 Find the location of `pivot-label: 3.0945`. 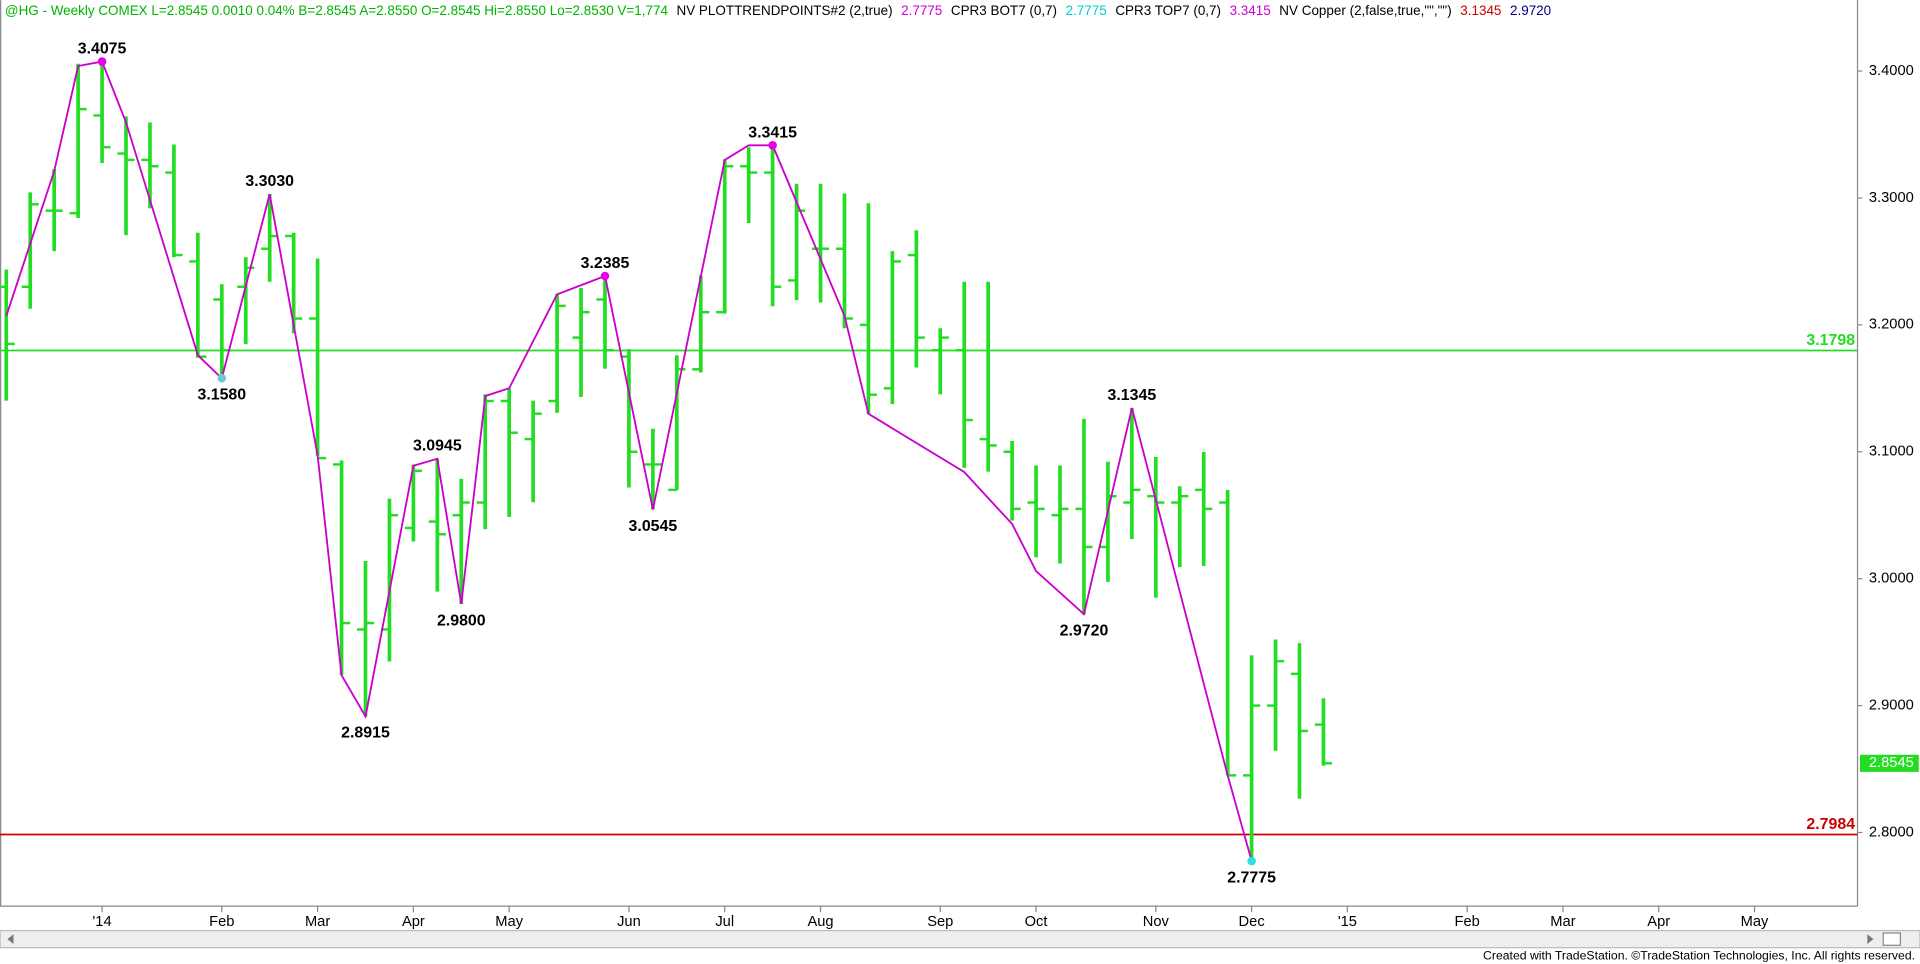

pivot-label: 3.0945 is located at coordinates (437, 446).